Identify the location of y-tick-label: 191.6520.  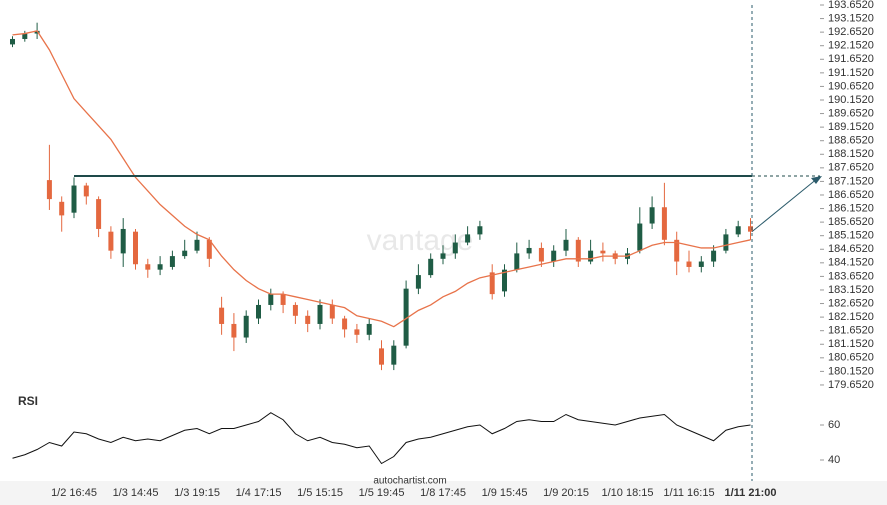
(851, 59).